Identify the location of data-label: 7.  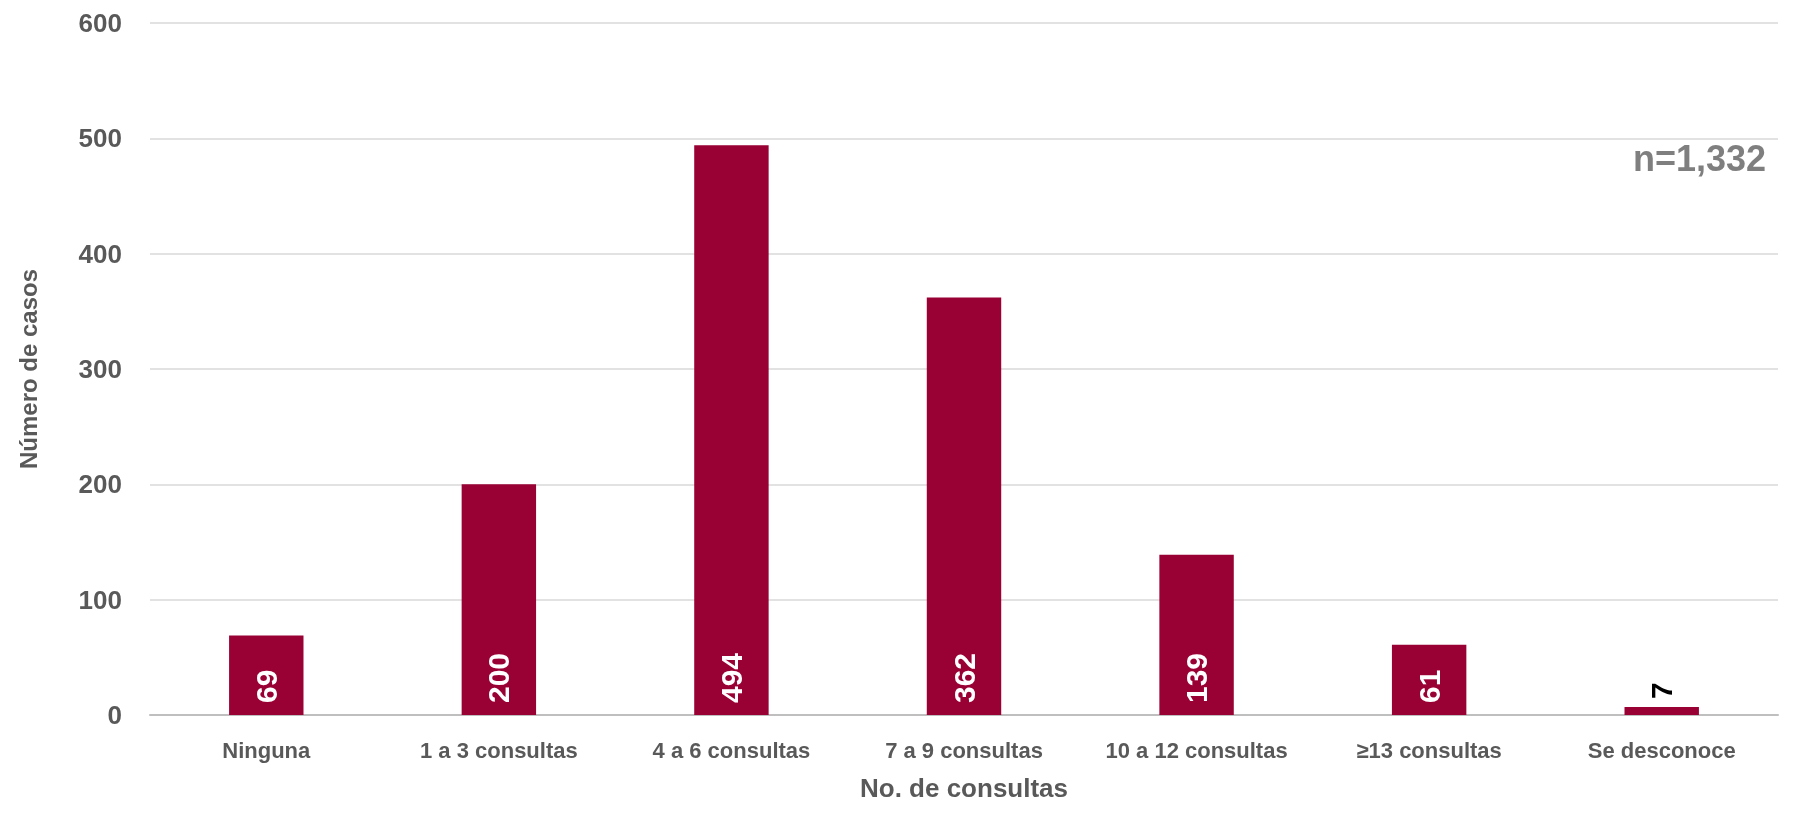
(1662, 690).